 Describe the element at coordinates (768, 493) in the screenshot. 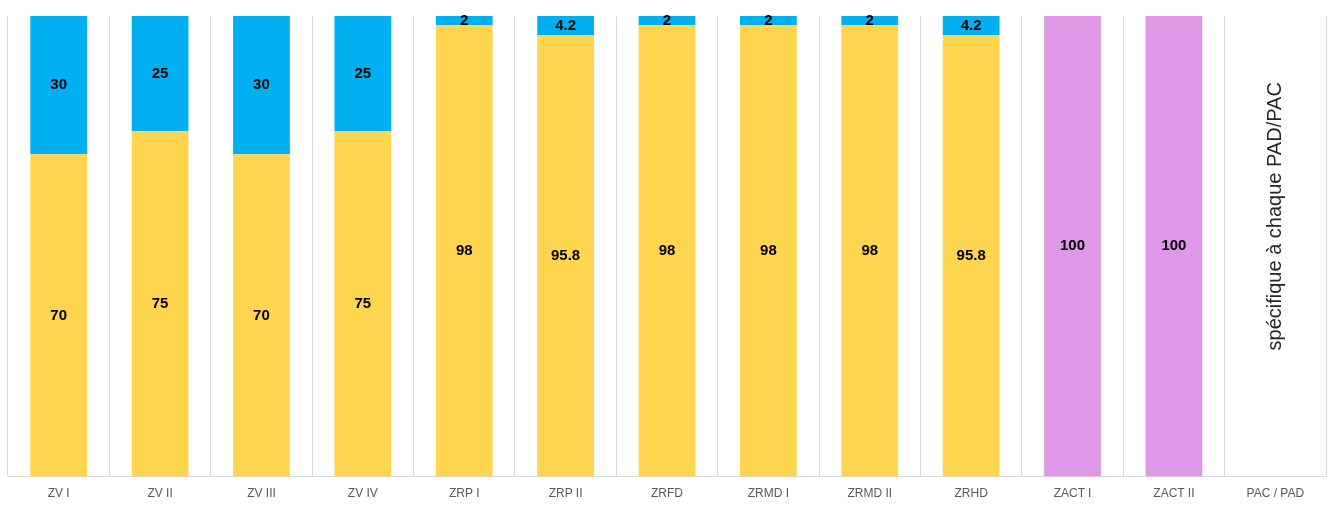

I see `x-tick-label: ZRMD I` at that location.